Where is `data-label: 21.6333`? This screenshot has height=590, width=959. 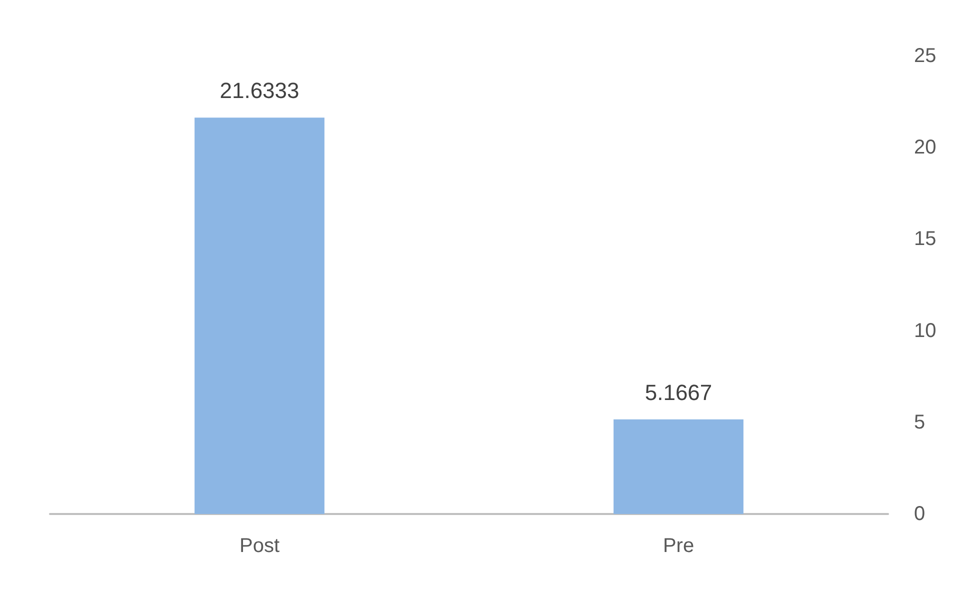 data-label: 21.6333 is located at coordinates (260, 91).